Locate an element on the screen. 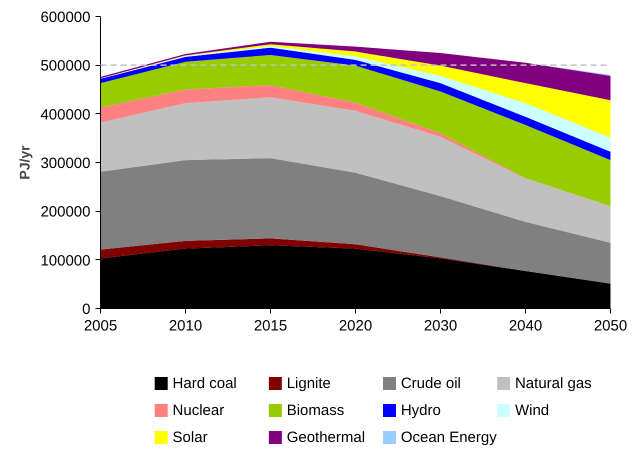 The height and width of the screenshot is (455, 635). y-tick-label: 300000 is located at coordinates (65, 163).